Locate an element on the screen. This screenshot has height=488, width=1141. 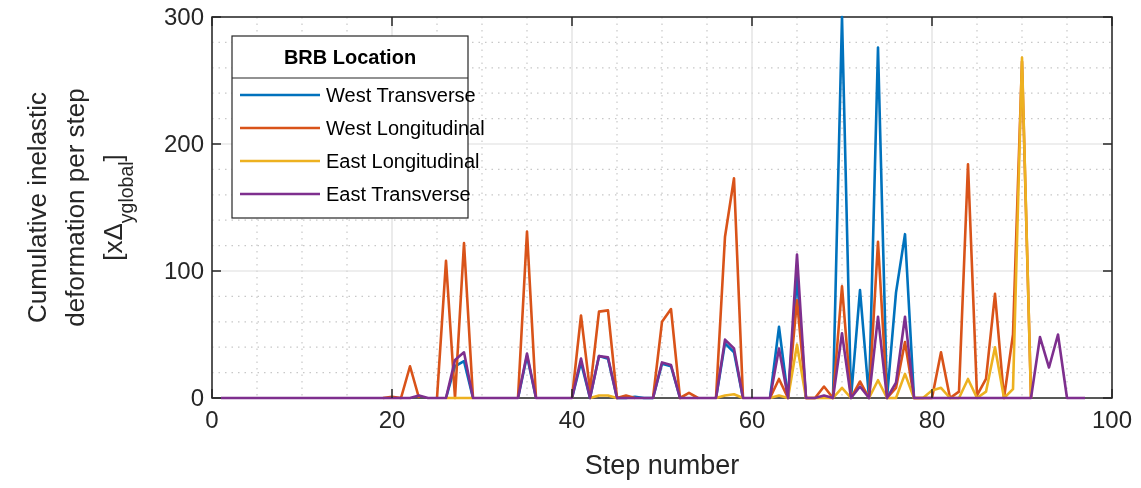
legend-label: East Transverse is located at coordinates (398, 194).